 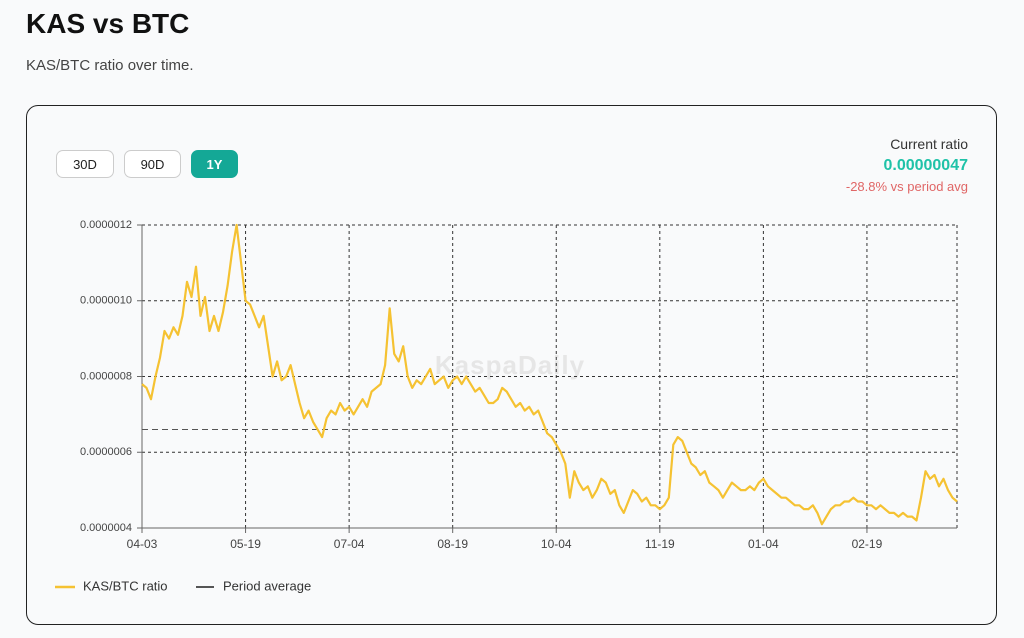 I want to click on legend-label: KAS/BTC ratio, so click(x=125, y=585).